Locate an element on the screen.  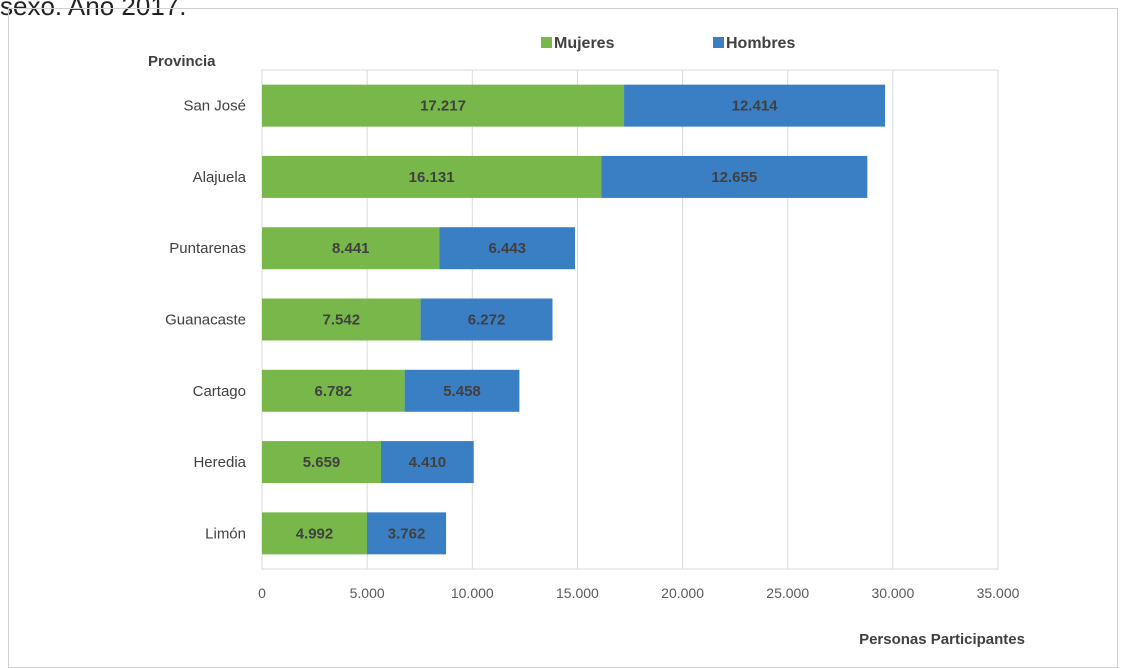
chart-title-clipped: sexo. Año 2017. is located at coordinates (93, 10).